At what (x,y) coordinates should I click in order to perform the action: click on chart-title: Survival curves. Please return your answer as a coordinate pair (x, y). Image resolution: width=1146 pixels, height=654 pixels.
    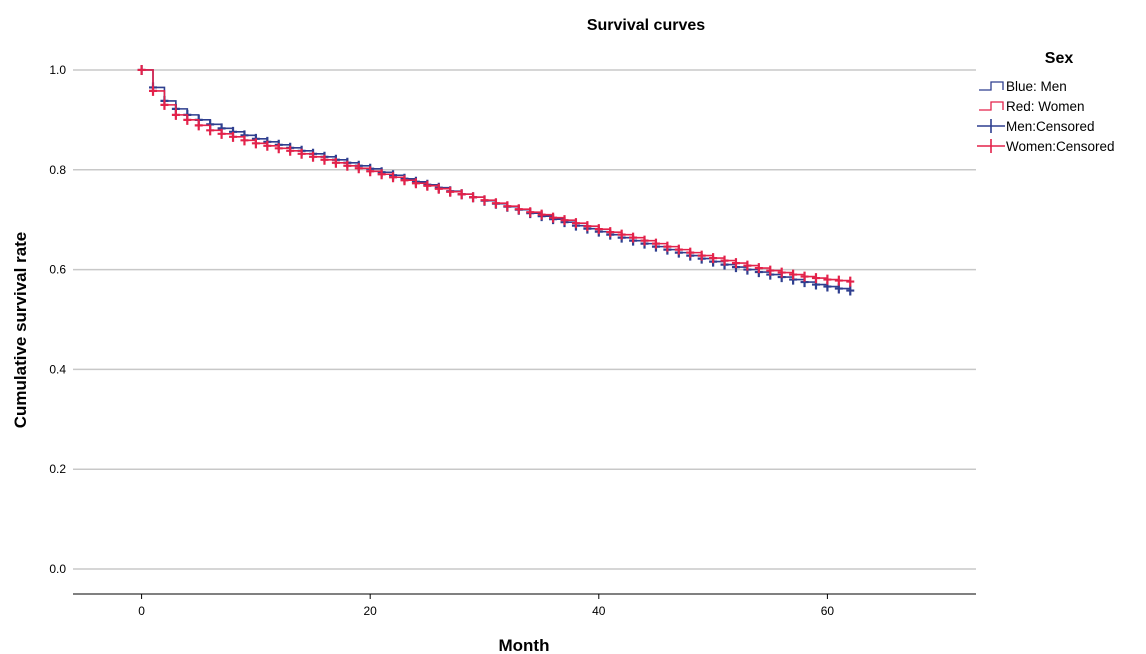
    Looking at the image, I should click on (646, 25).